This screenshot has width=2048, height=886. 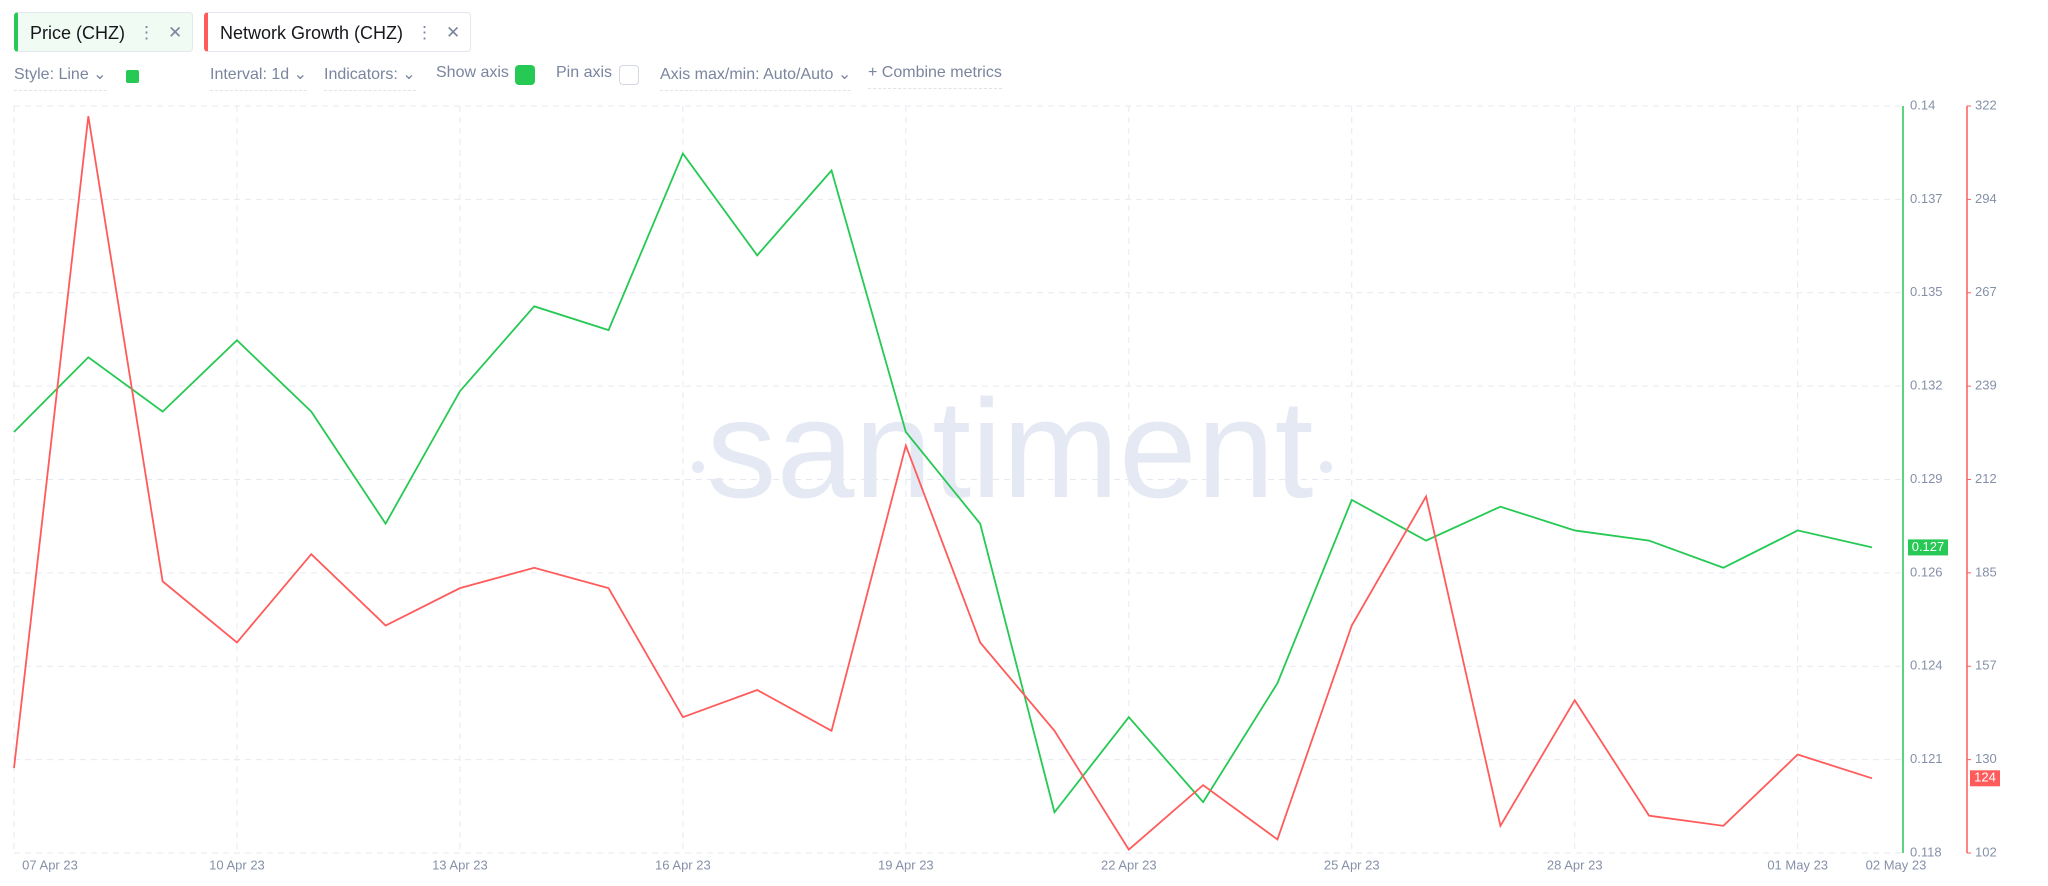 I want to click on y-tick-label: 0.135, so click(x=1926, y=291).